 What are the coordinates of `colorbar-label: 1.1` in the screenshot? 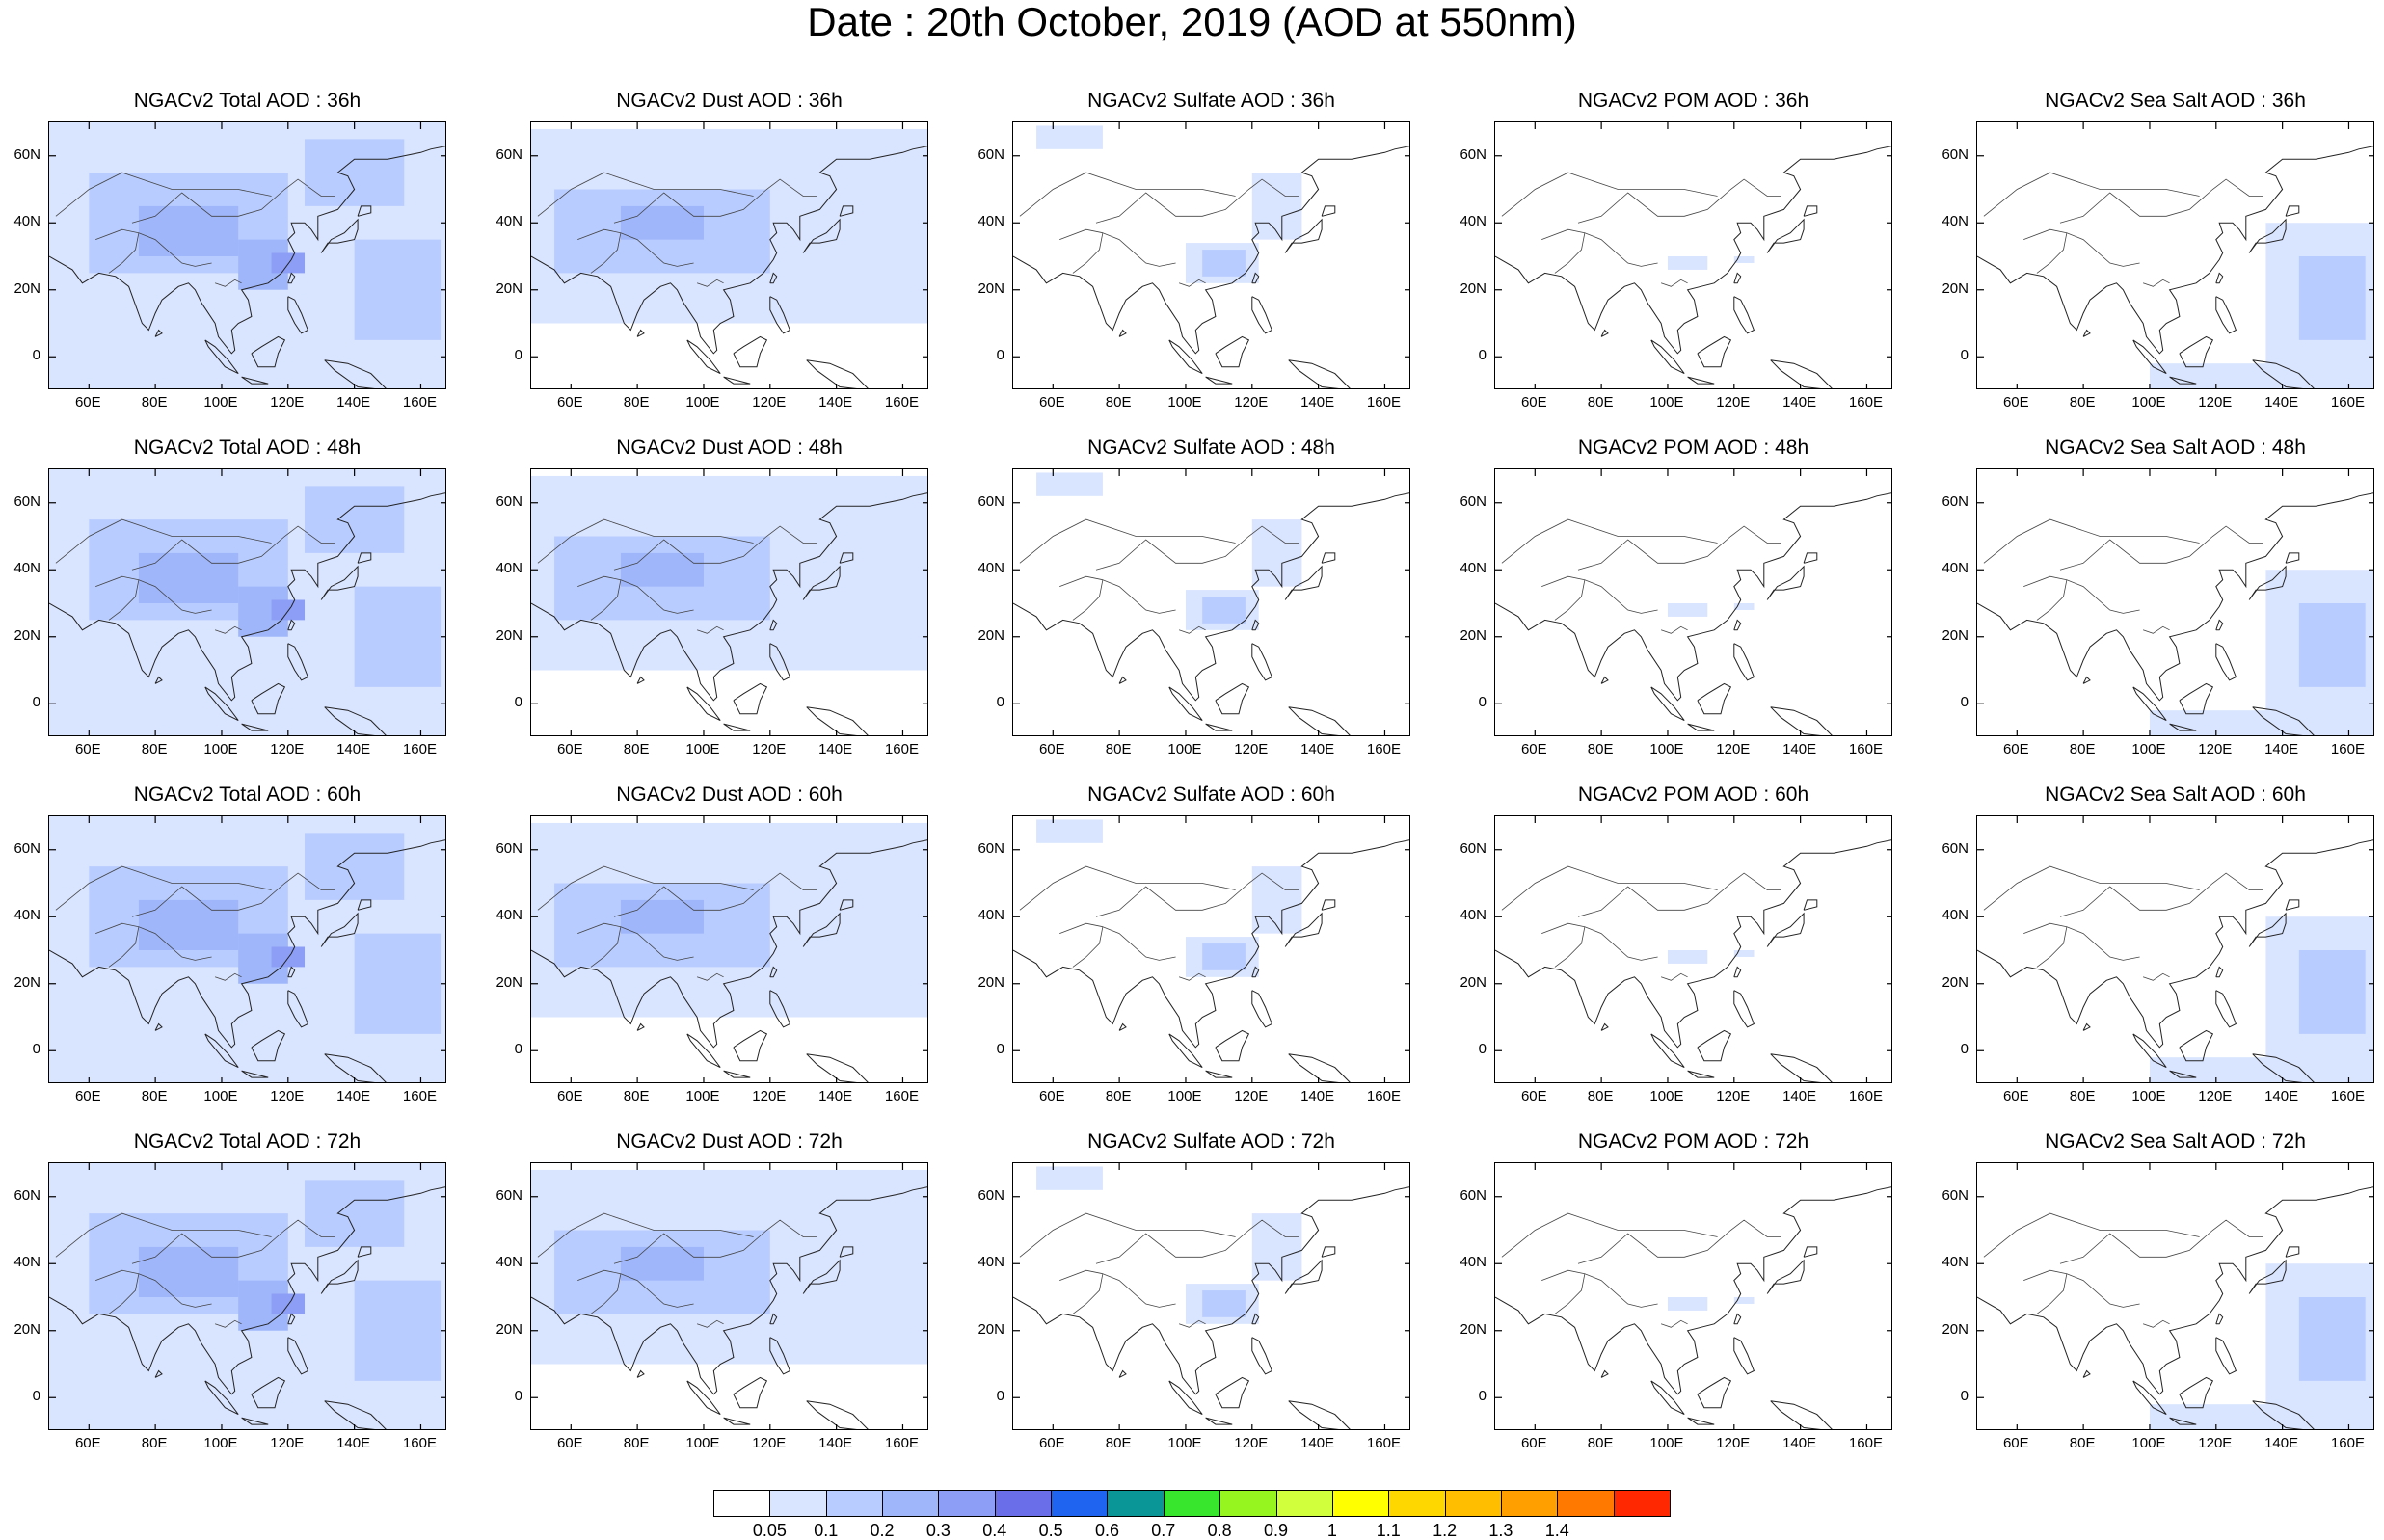 It's located at (1389, 1530).